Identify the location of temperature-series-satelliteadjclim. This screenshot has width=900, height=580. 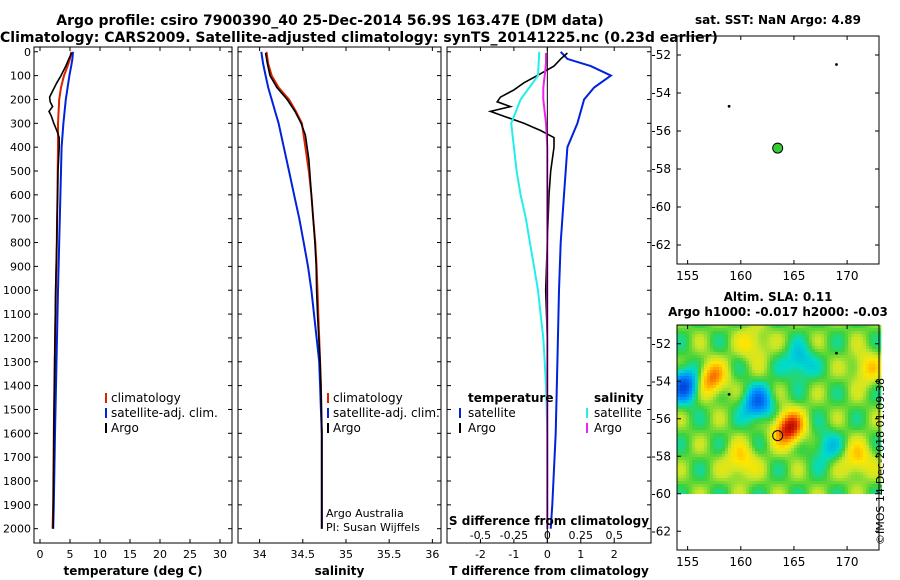
(63, 290).